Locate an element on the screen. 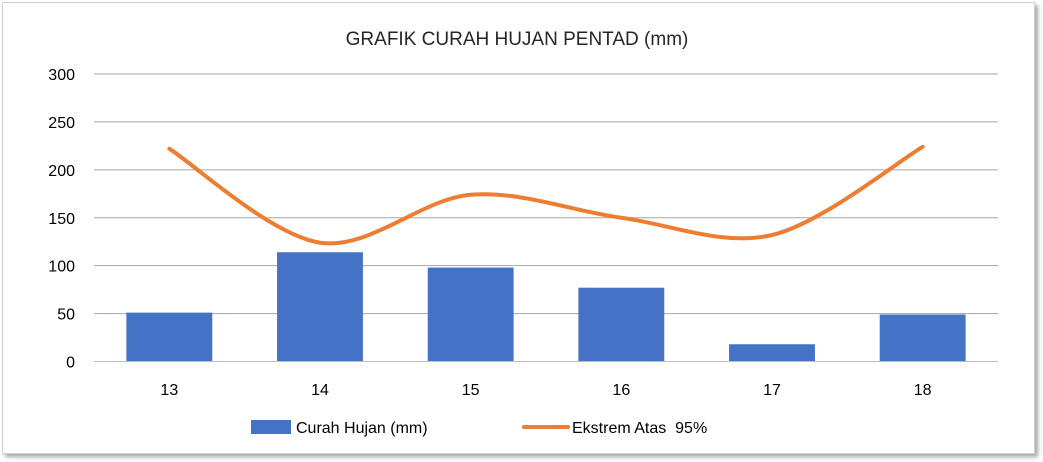 This screenshot has height=462, width=1043. y-tick-label: 300 is located at coordinates (61, 75).